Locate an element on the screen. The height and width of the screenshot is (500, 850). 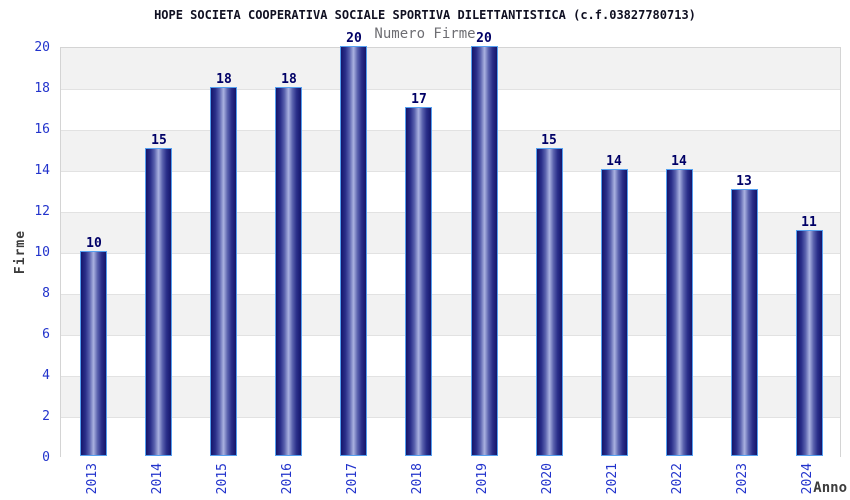
y-tick-label: 10 is located at coordinates (42, 252).